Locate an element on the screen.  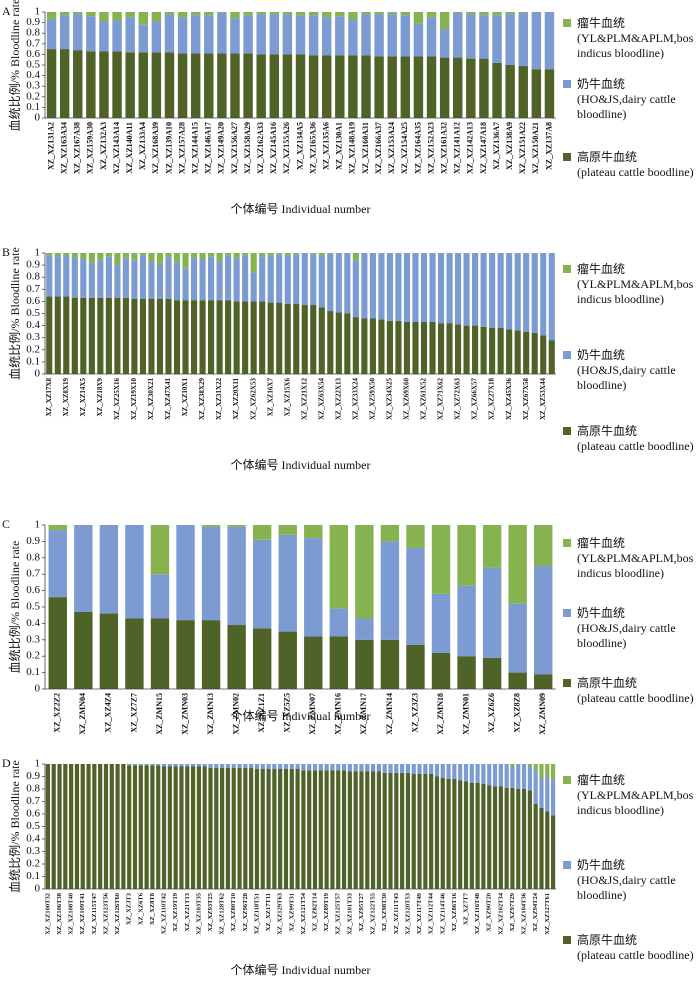
y-tick-label: 0.5 is located at coordinates (33, 65).